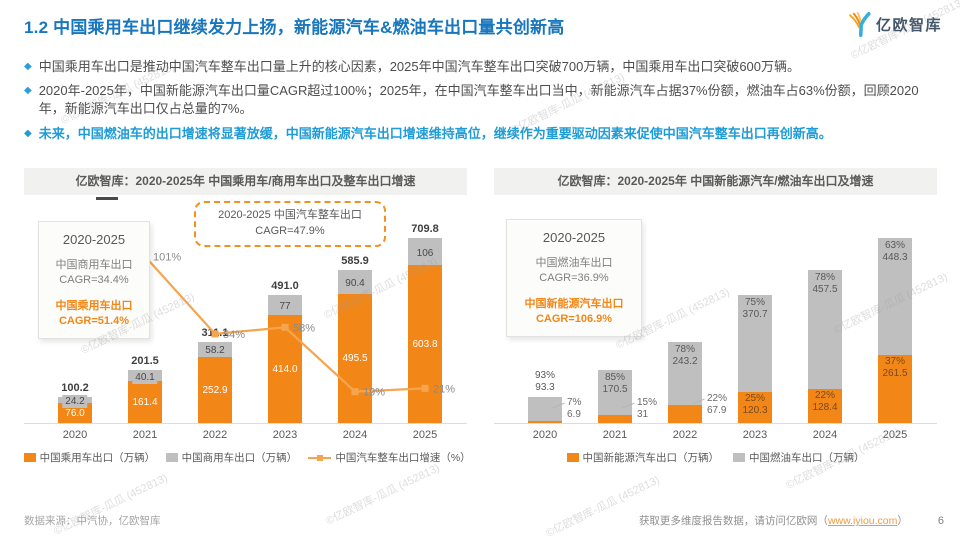 The height and width of the screenshot is (541, 960). I want to click on chart-legend: 中国新能源汽车出口（万辆） 中国燃油车出口（万辆）, so click(715, 457).